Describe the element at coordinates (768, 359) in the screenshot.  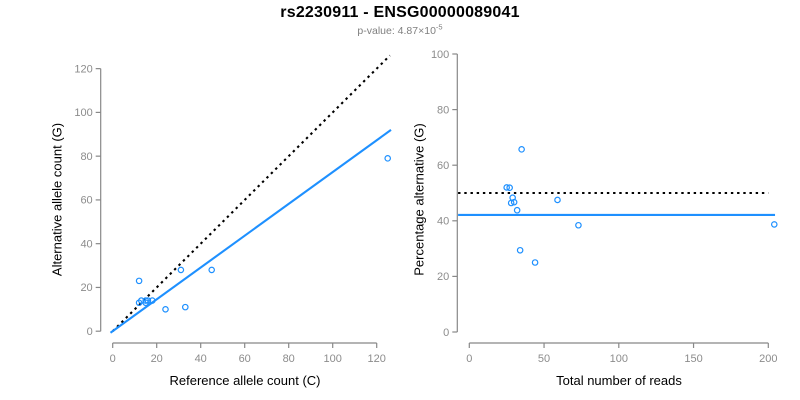
I see `x-tick-label: 200` at that location.